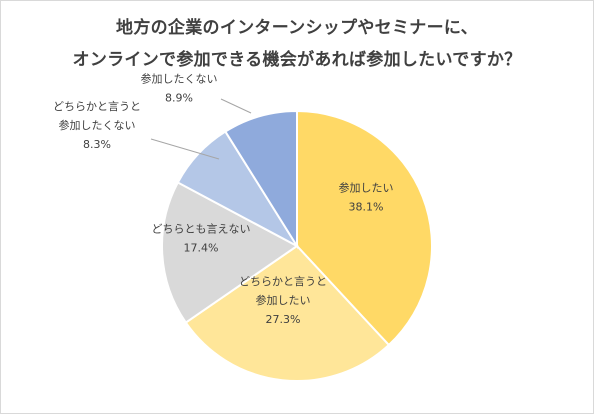  Describe the element at coordinates (179, 88) in the screenshot. I see `slice-label-5: 参加したくない 8.9%` at that location.